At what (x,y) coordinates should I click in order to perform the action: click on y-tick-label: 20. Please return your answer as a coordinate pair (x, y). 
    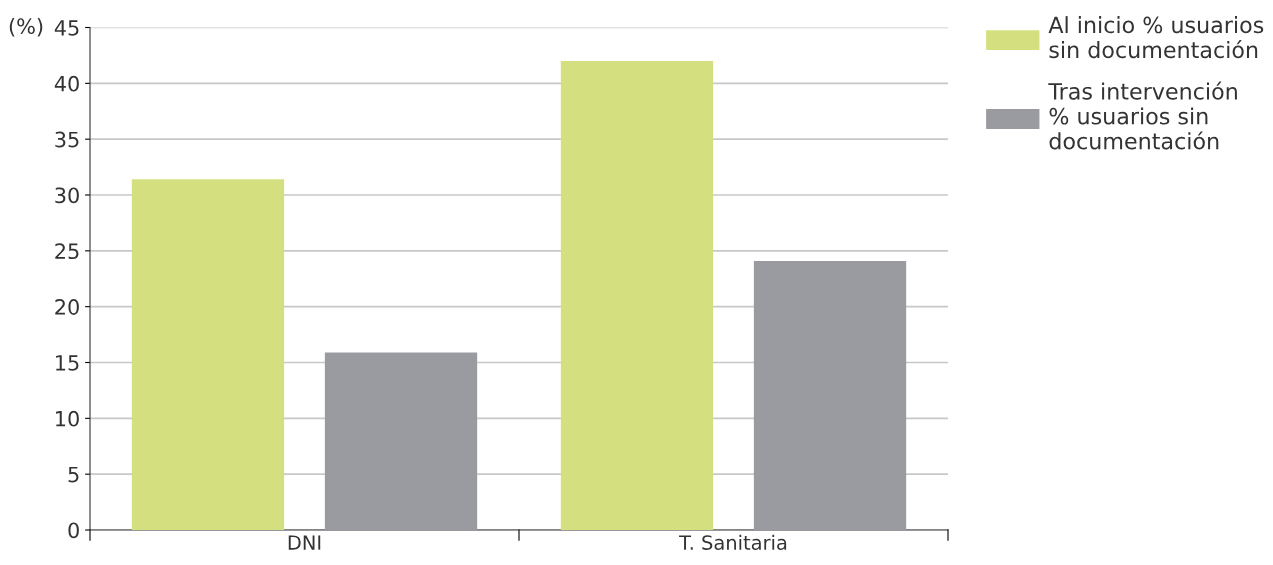
    Looking at the image, I should click on (67, 307).